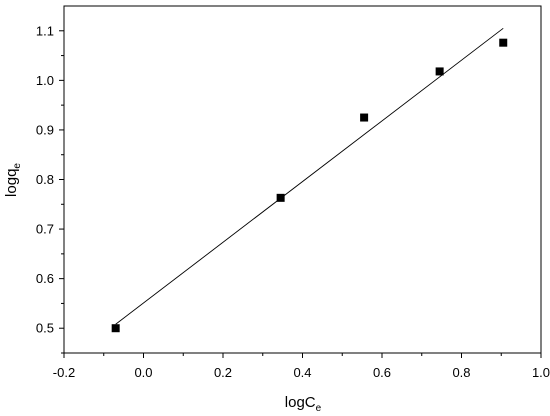 This screenshot has width=550, height=416. I want to click on y-tick-label: 0.8, so click(45, 179).